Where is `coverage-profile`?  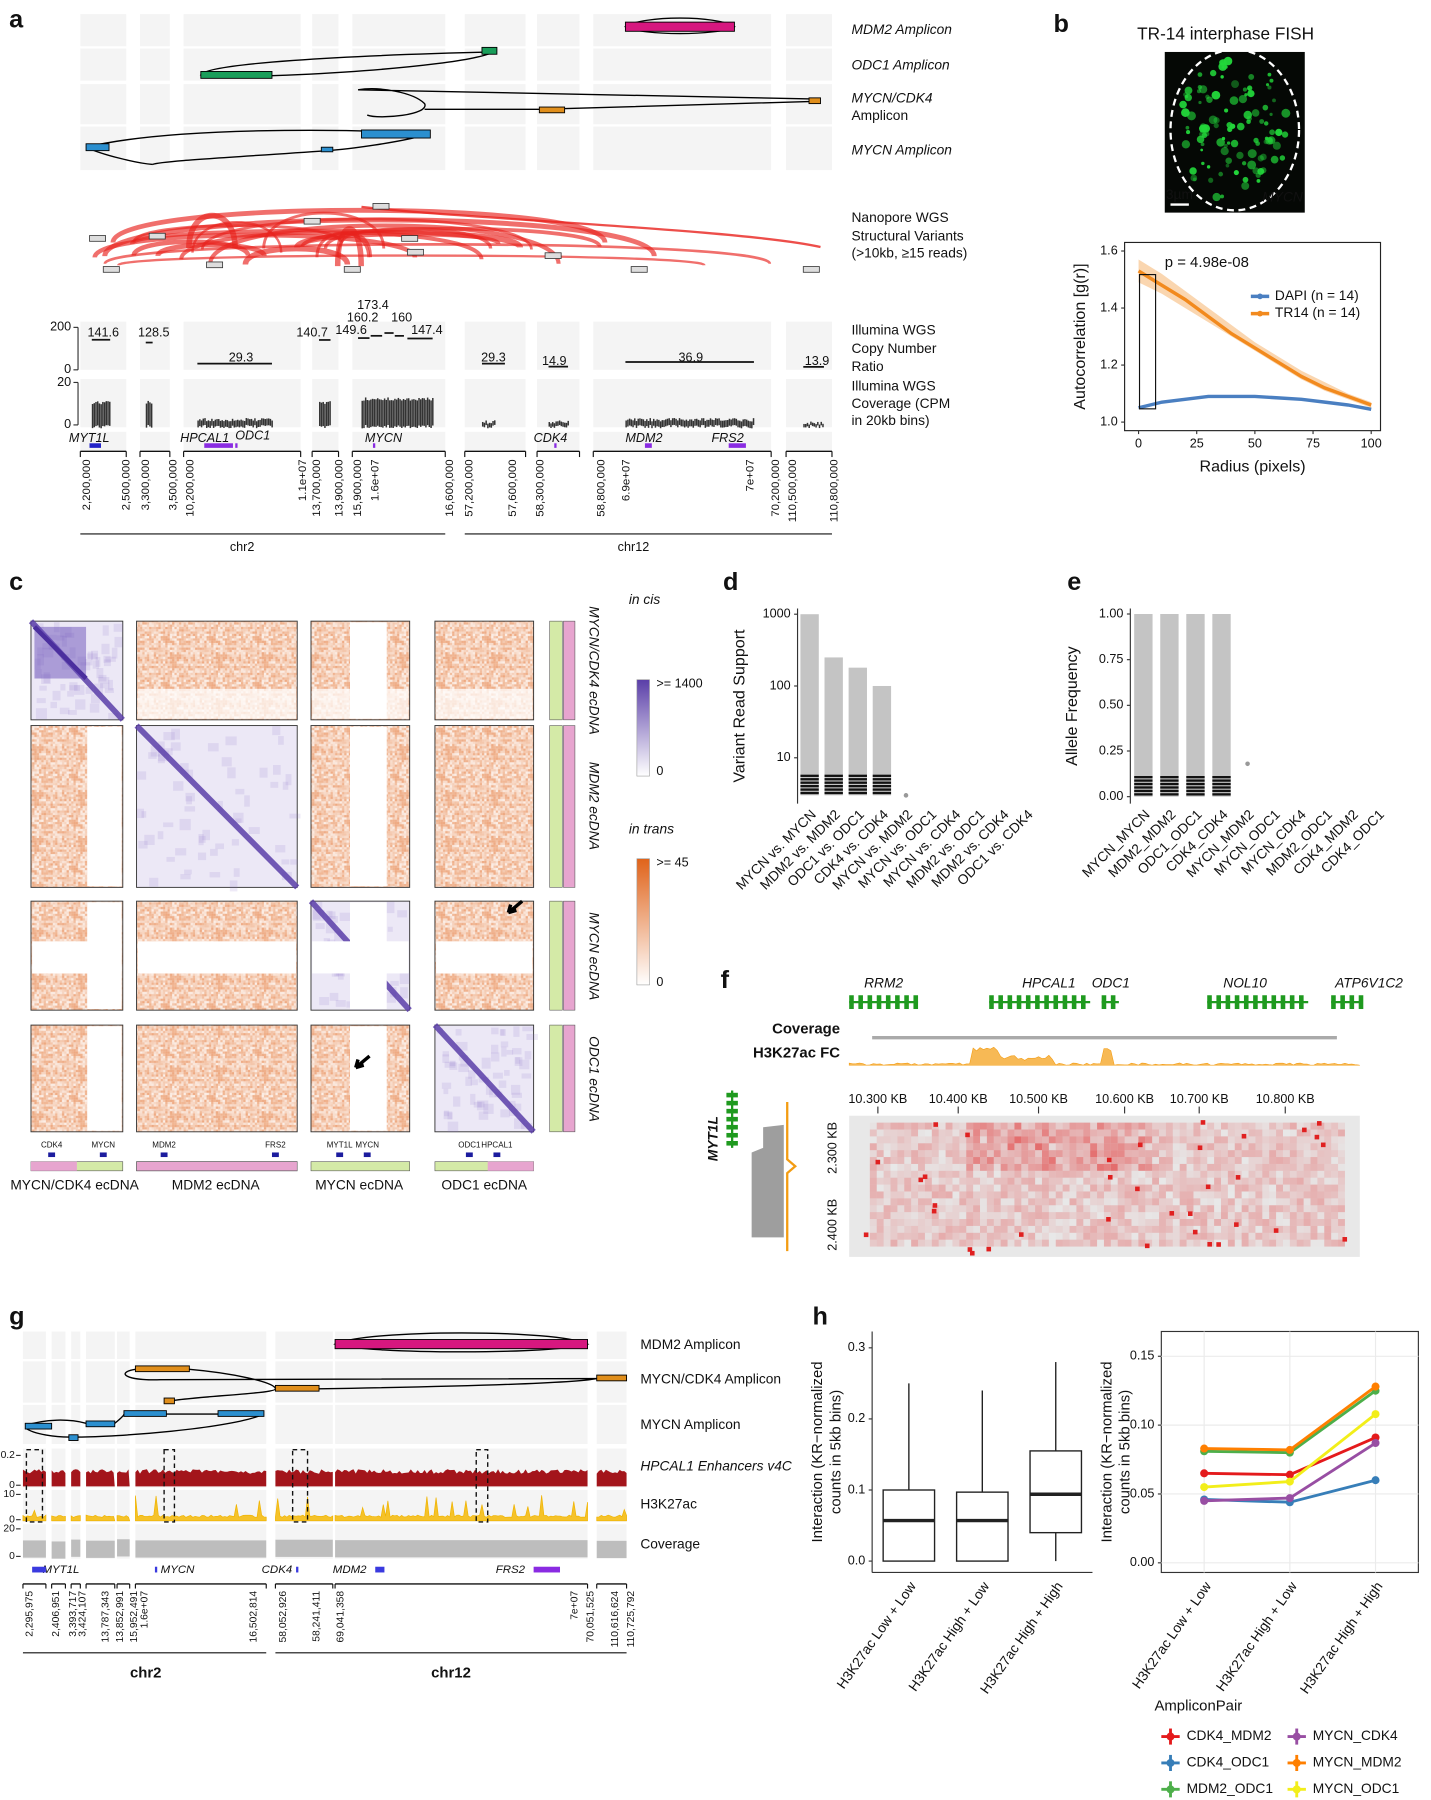 coverage-profile is located at coordinates (767, 1181).